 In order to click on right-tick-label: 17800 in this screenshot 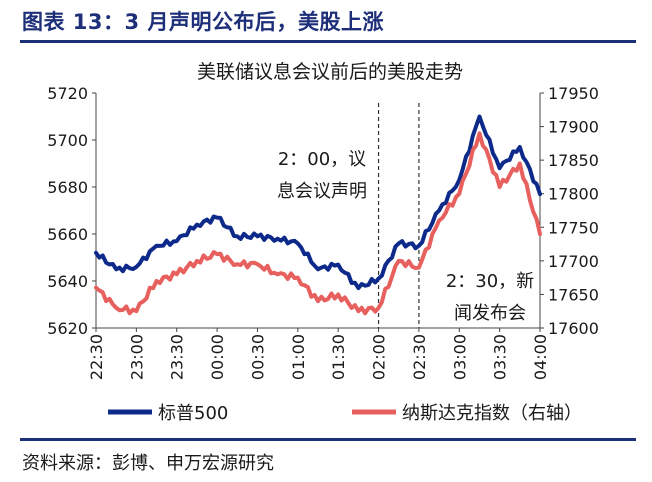, I will do `click(573, 194)`.